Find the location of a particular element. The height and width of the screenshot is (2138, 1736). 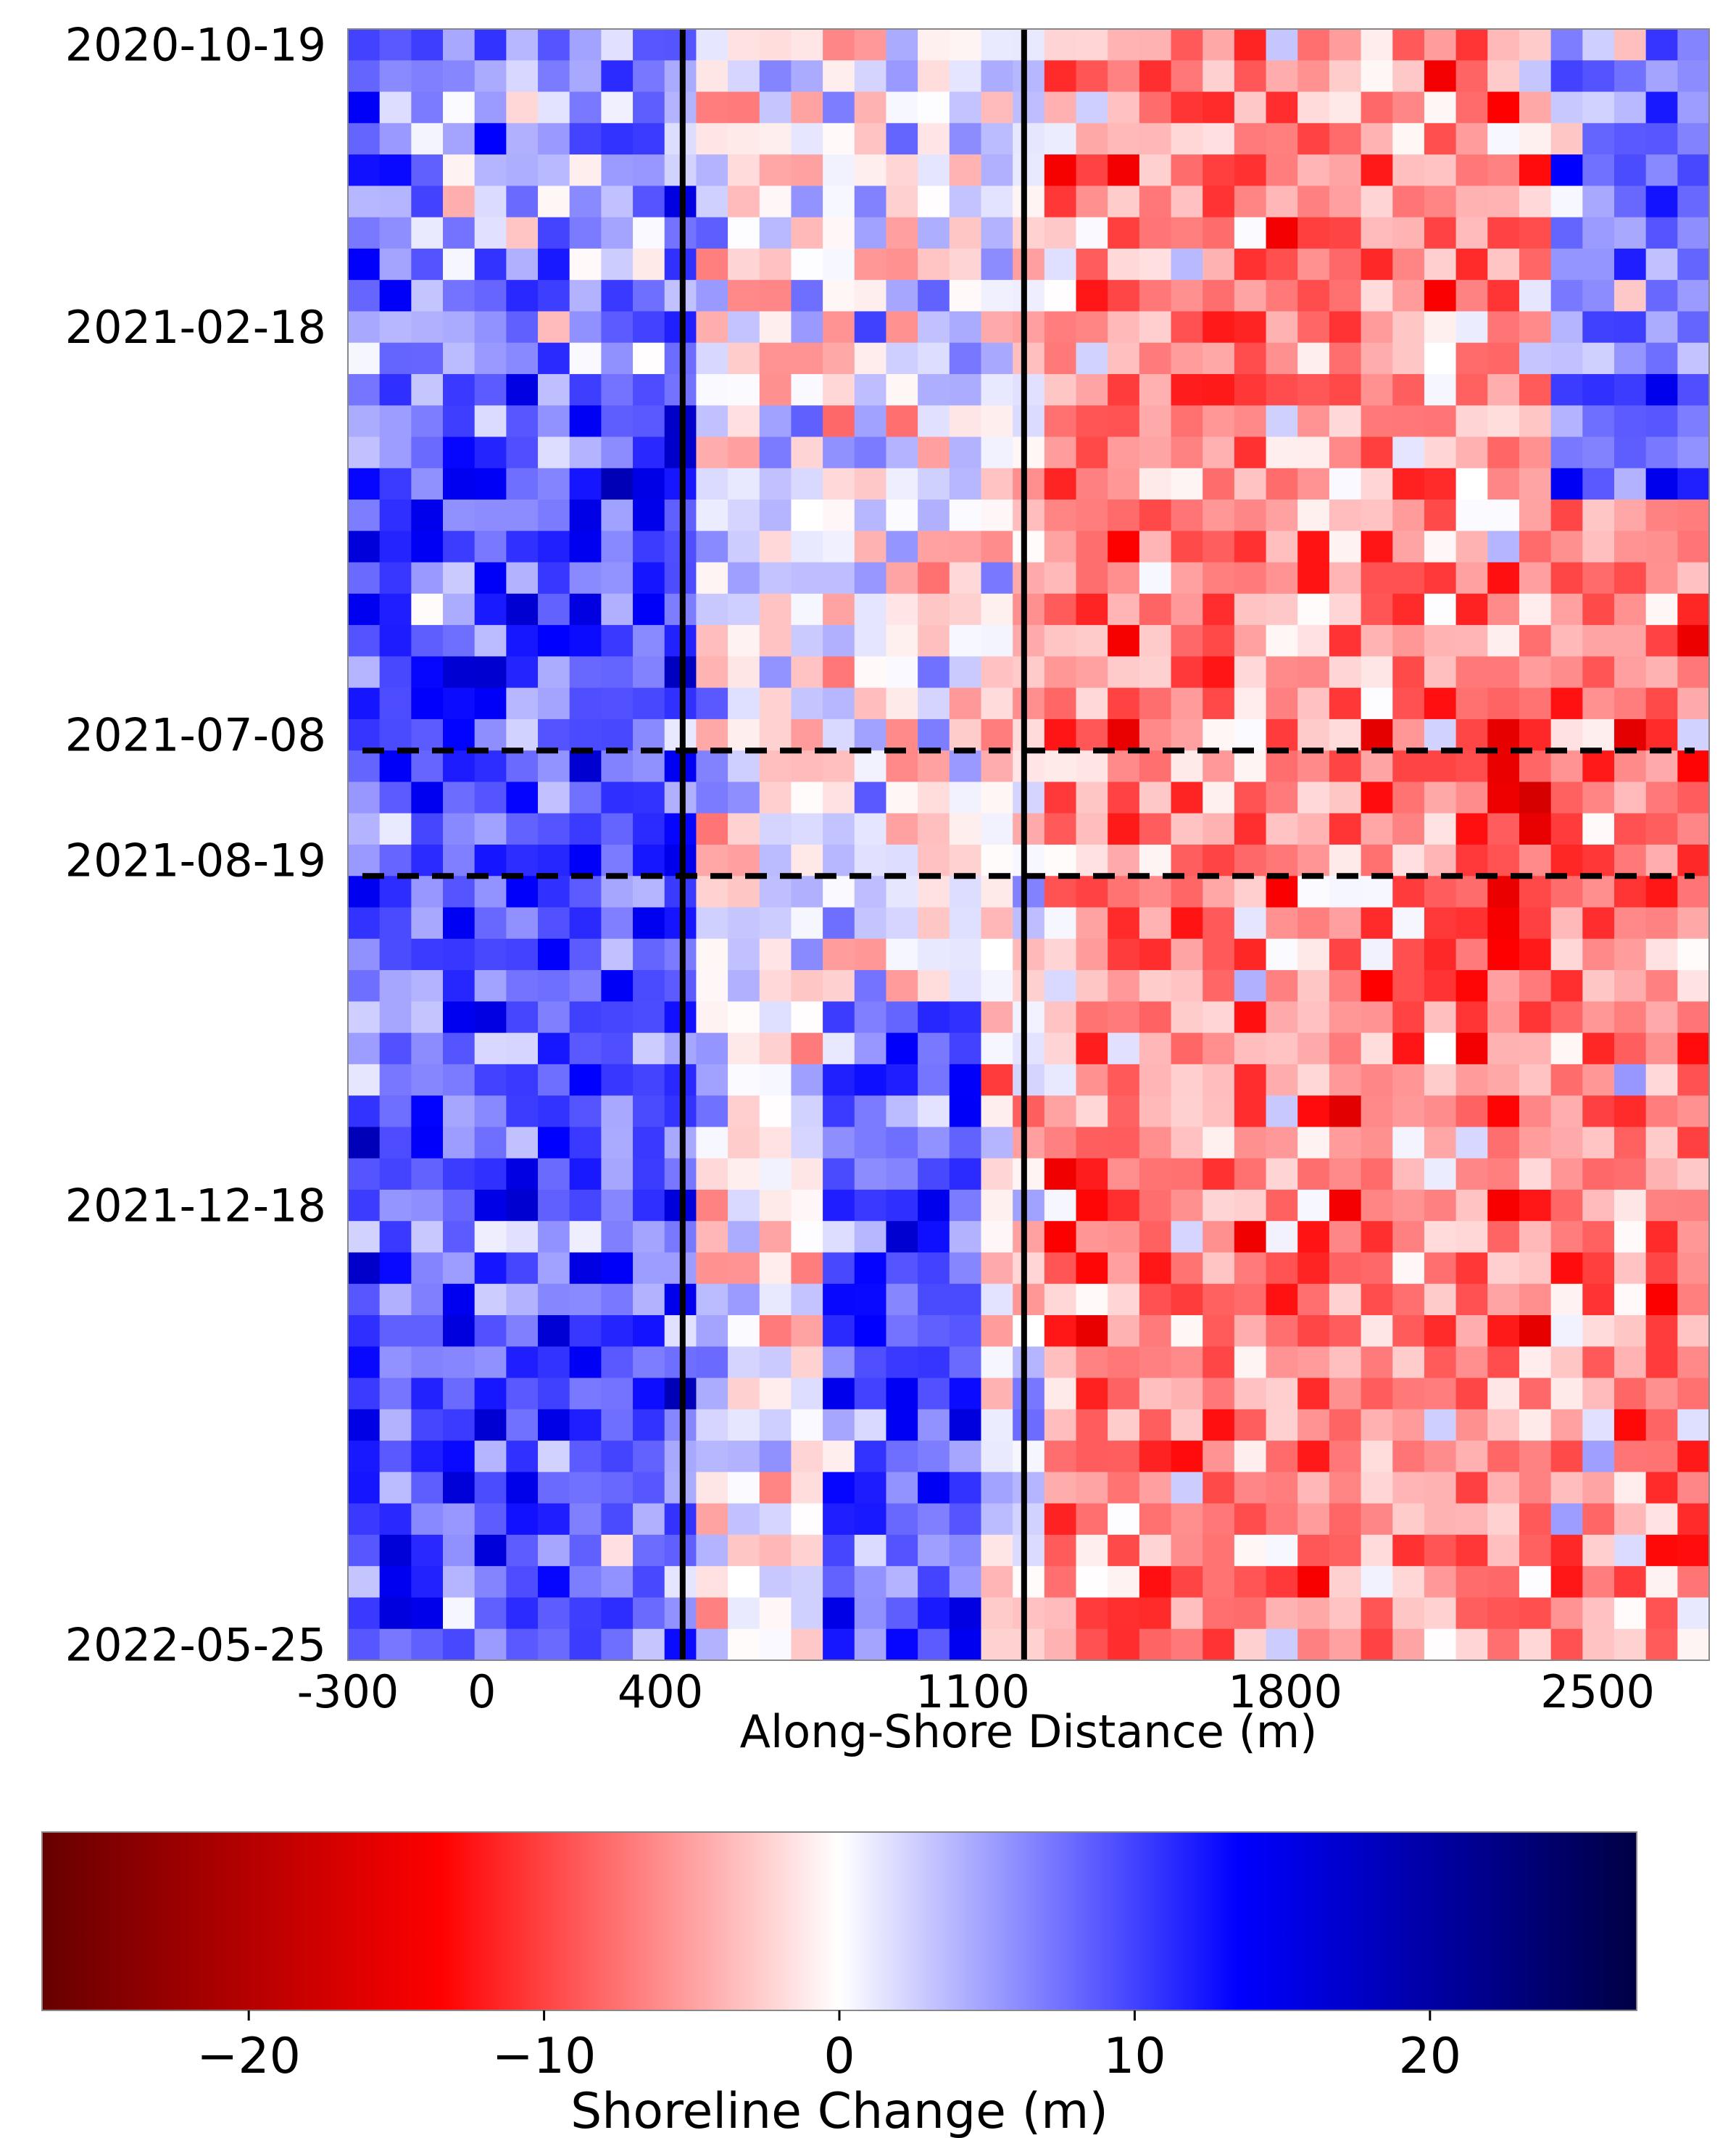

y-tick-label: 2020-10-19 is located at coordinates (195, 45).